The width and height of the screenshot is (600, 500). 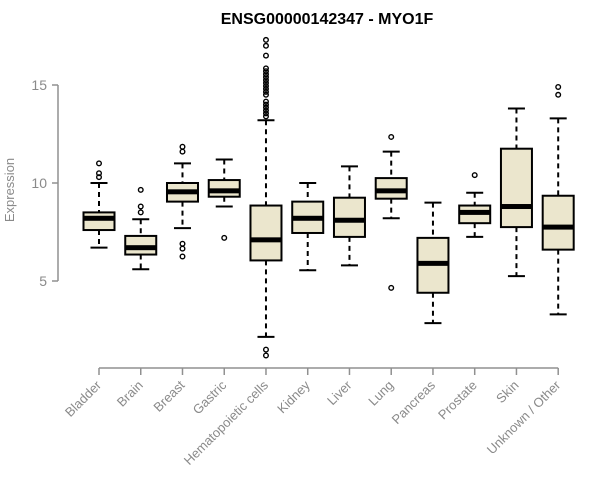 What do you see at coordinates (475, 205) in the screenshot?
I see `box-prostate` at bounding box center [475, 205].